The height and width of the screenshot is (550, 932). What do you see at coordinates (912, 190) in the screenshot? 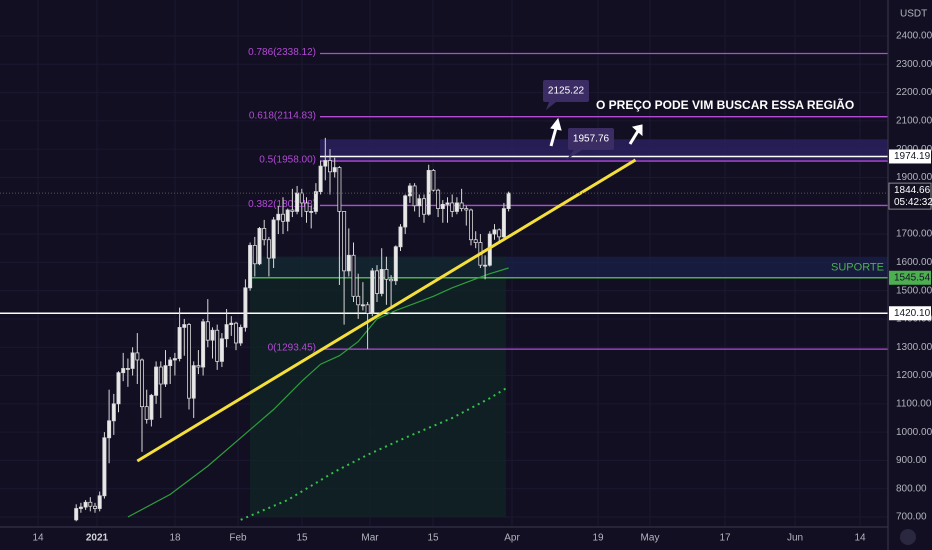
I see `last-price-label: 1844.66` at bounding box center [912, 190].